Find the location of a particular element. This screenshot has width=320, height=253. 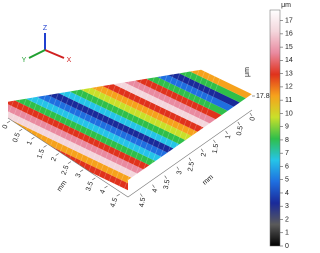

colorbar-tick-label: 5 is located at coordinates (287, 180).